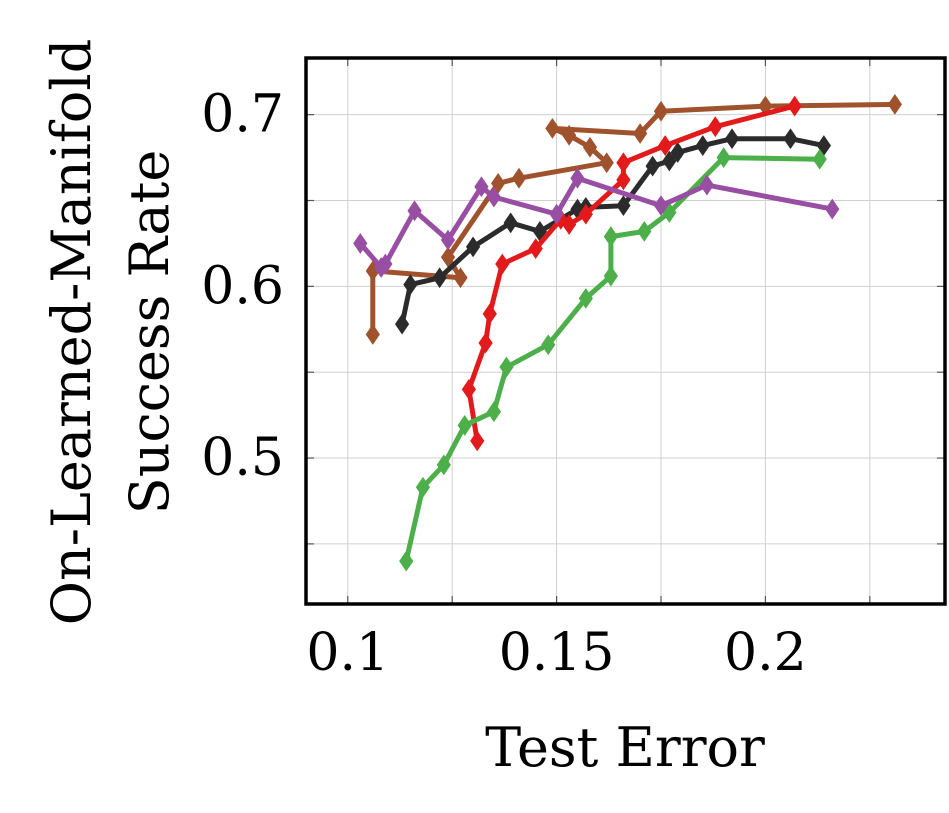 Image resolution: width=949 pixels, height=813 pixels. Describe the element at coordinates (110, 332) in the screenshot. I see `y-axis-title-group: On-Learned-Manifold Success Rate` at that location.